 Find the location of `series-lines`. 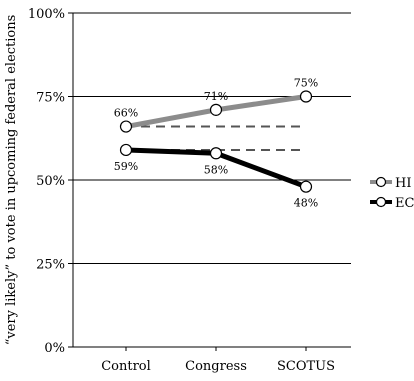

series-lines is located at coordinates (216, 141).